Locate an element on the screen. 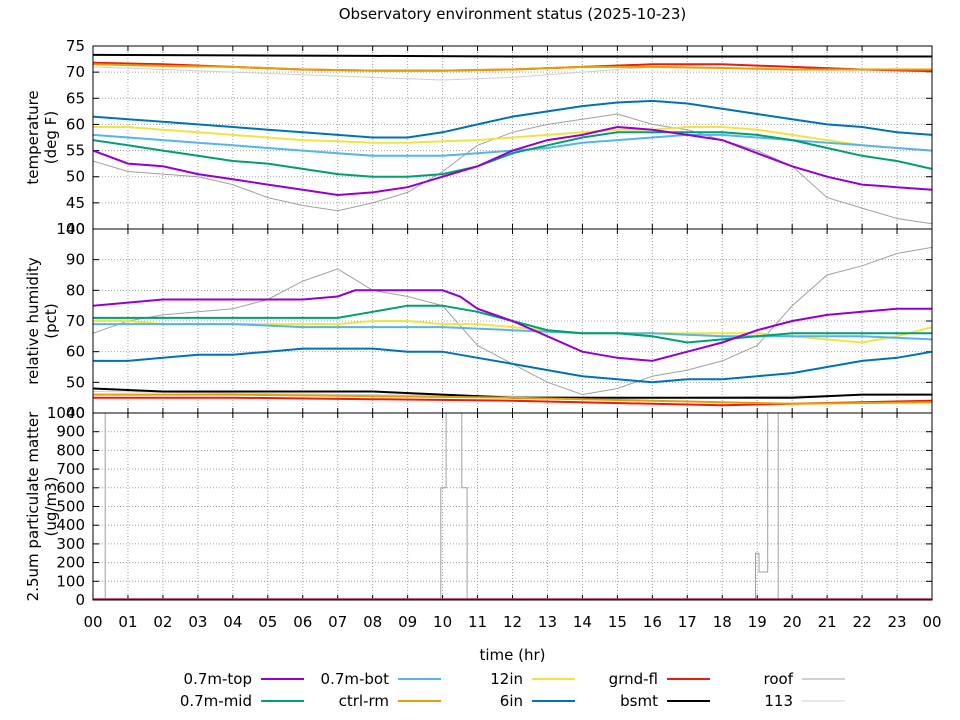 The height and width of the screenshot is (720, 960). y-tick-label-temperature: 70 is located at coordinates (75, 72).